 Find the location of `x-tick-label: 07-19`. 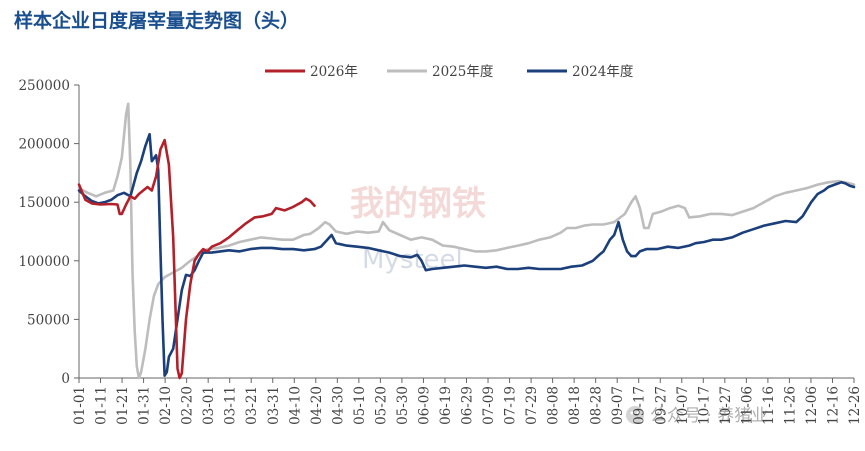

x-tick-label: 07-19 is located at coordinates (511, 405).